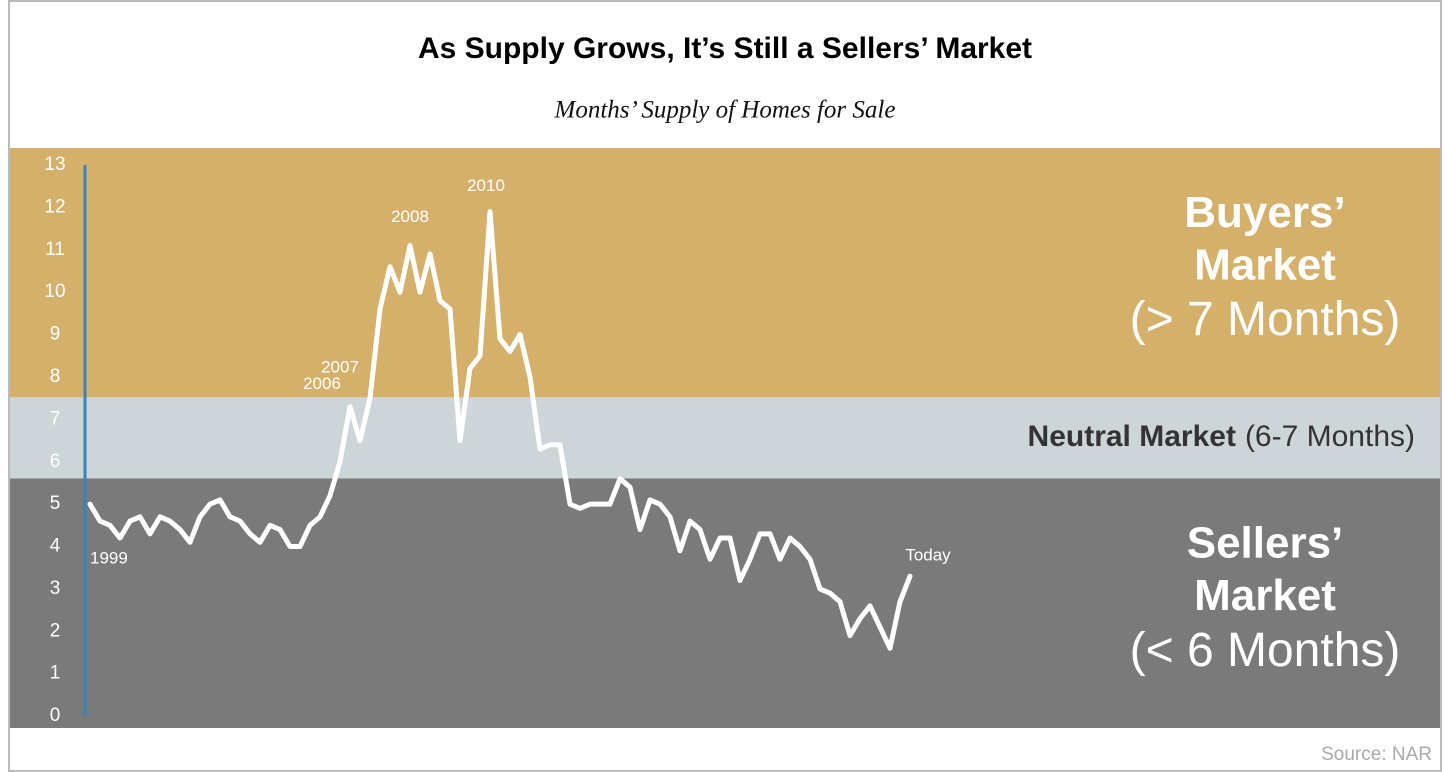 This screenshot has width=1450, height=772. What do you see at coordinates (1265, 650) in the screenshot?
I see `band-label: (< 6 Months)` at bounding box center [1265, 650].